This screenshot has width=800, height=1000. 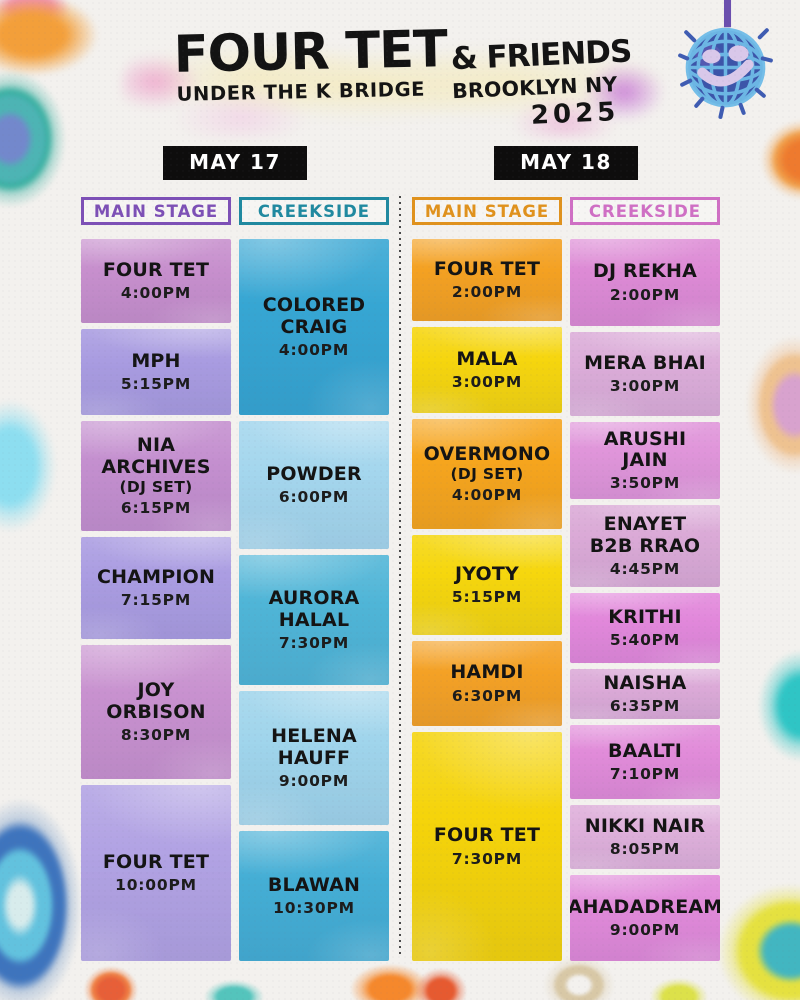 What do you see at coordinates (400, 577) in the screenshot?
I see `day-divider-dotted-line` at bounding box center [400, 577].